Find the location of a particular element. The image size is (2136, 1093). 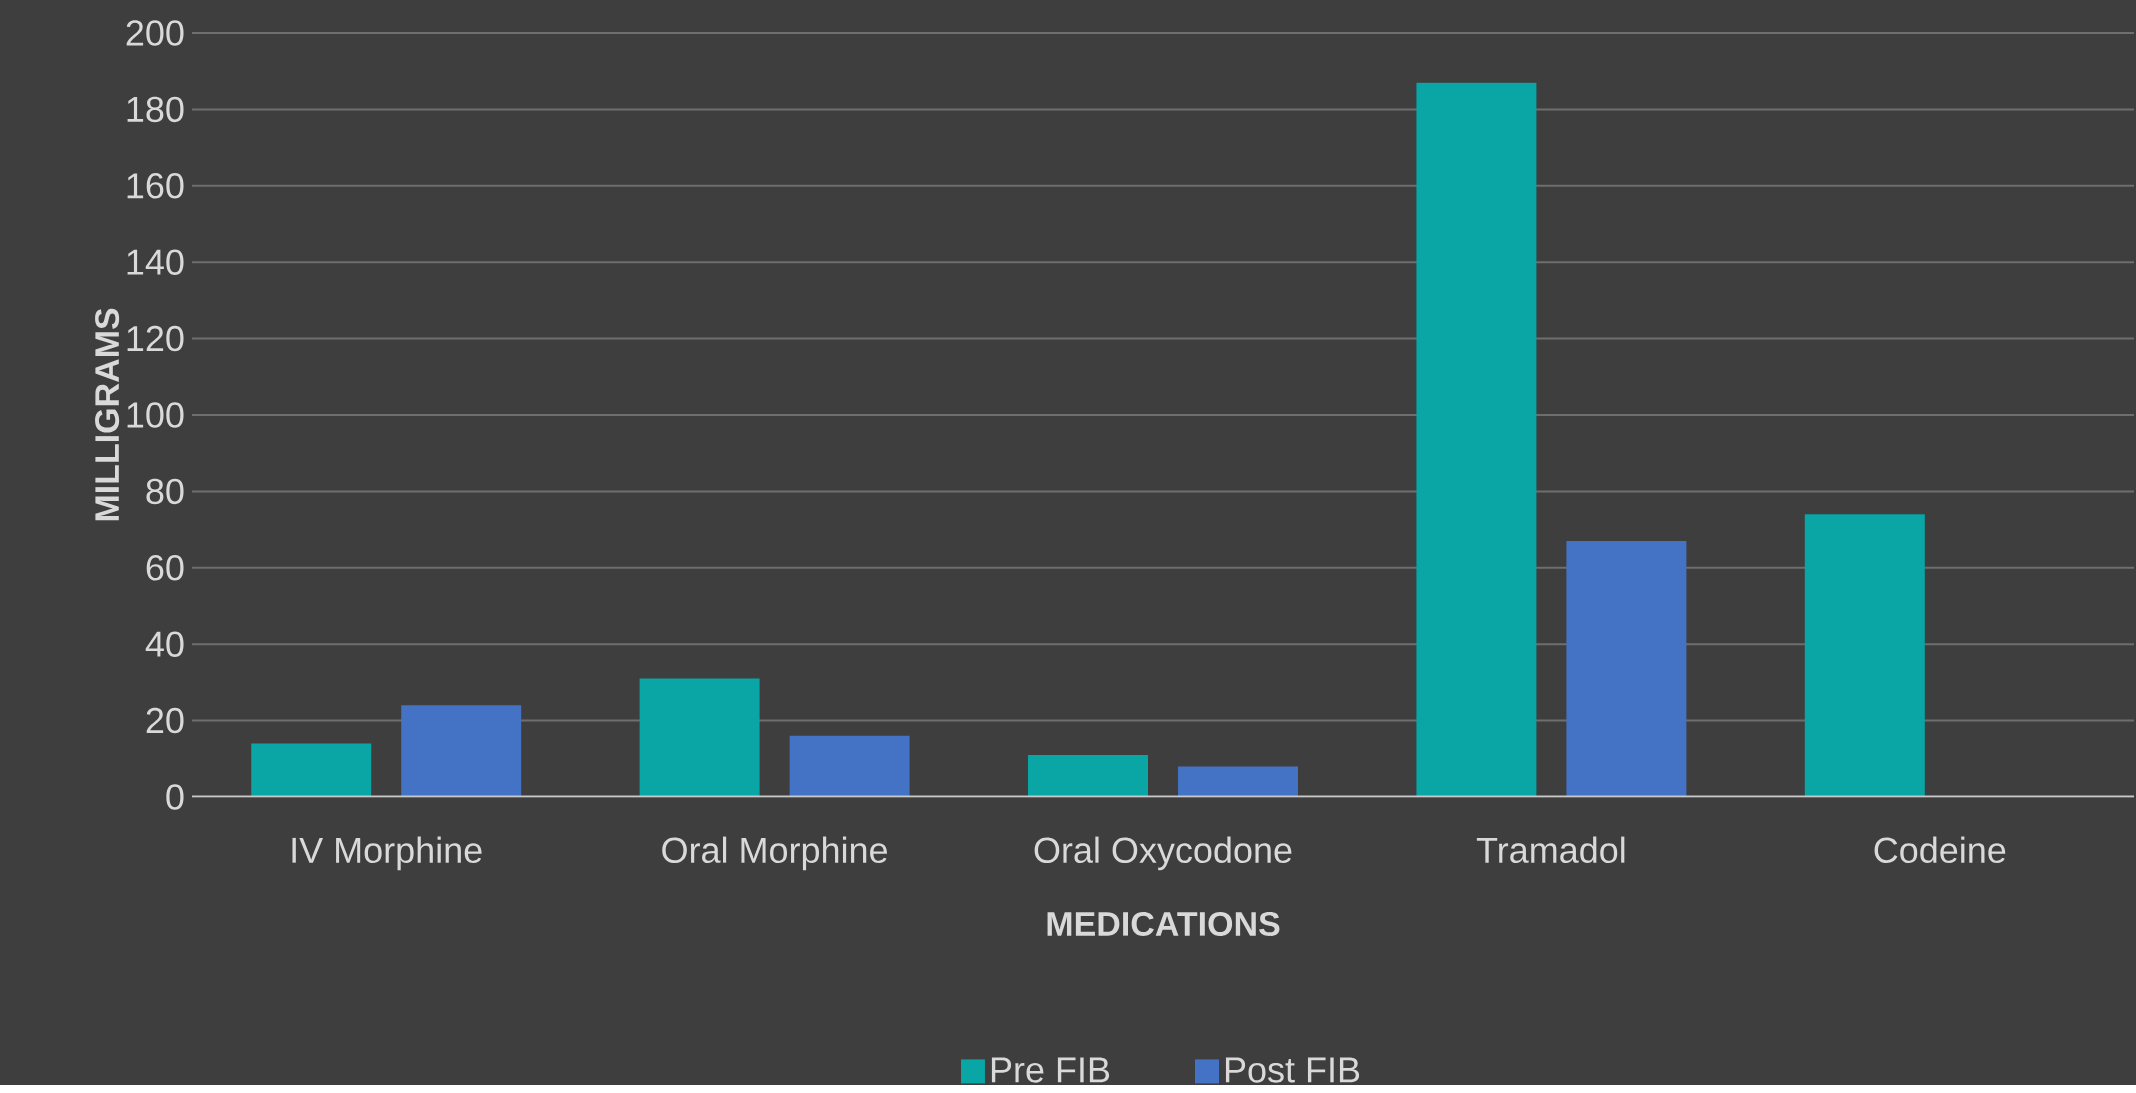

legend-label: Post FIB is located at coordinates (1292, 1070).